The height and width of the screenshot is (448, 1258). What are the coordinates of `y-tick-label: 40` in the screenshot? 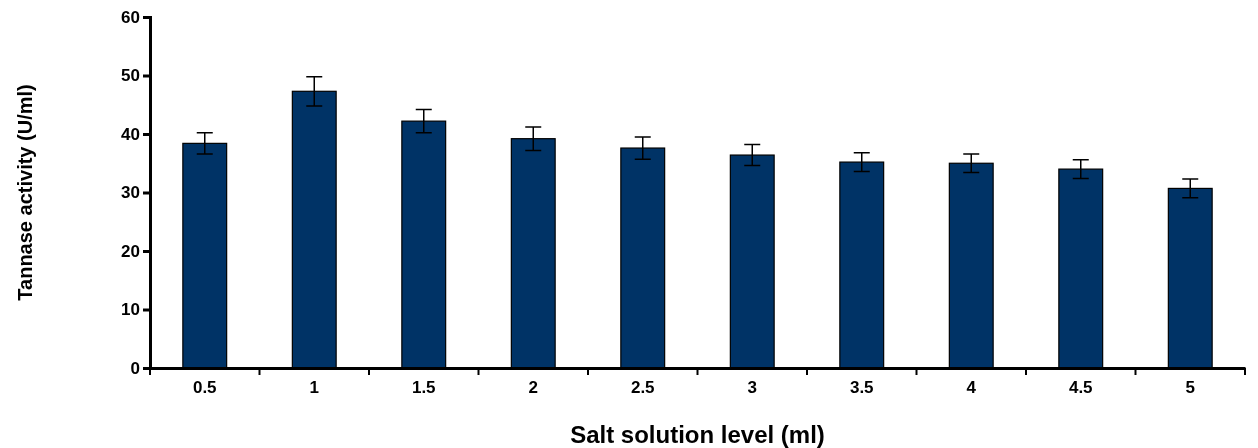 It's located at (130, 134).